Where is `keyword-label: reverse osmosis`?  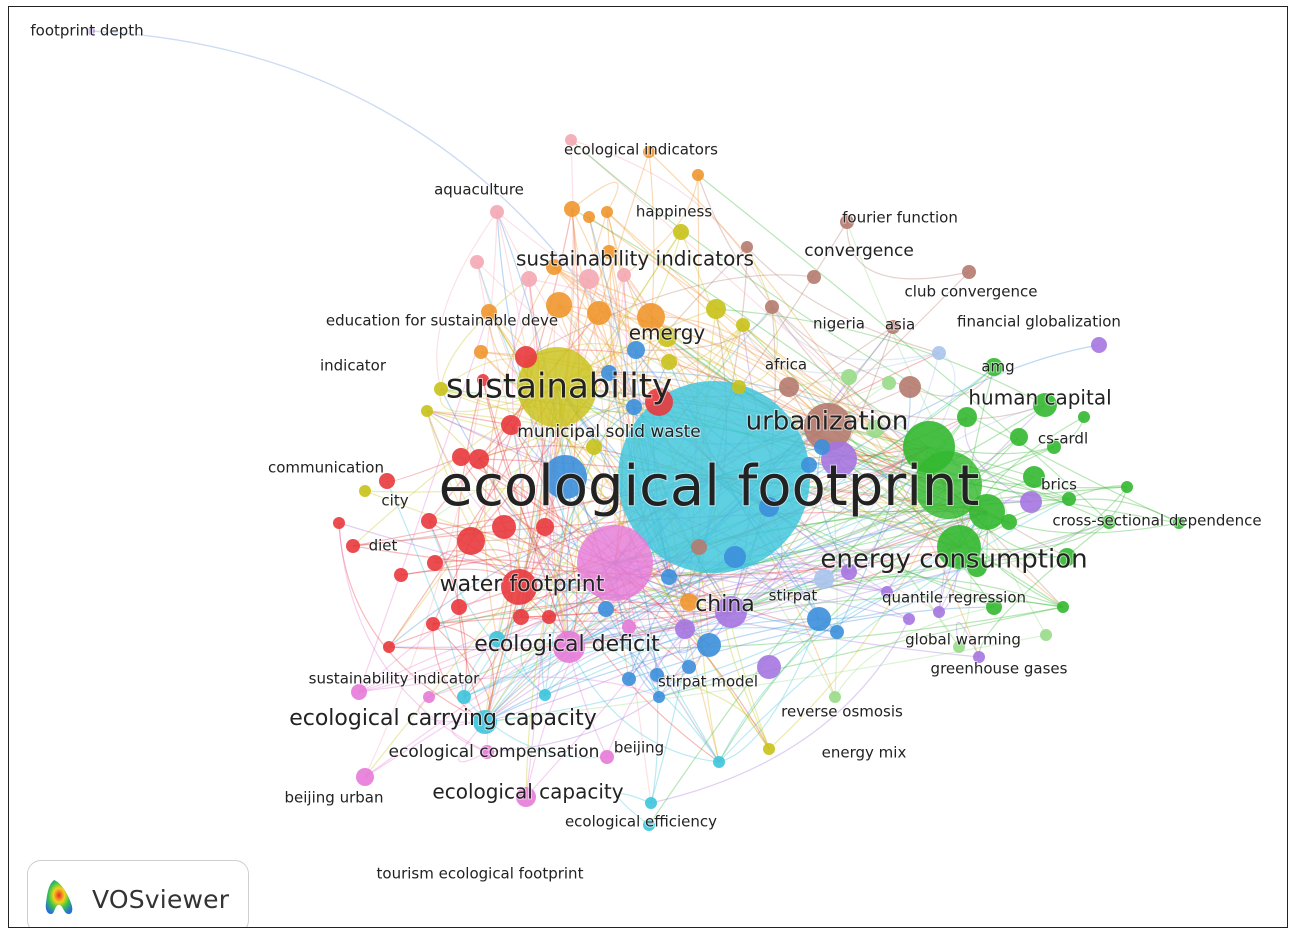
keyword-label: reverse osmosis is located at coordinates (842, 712).